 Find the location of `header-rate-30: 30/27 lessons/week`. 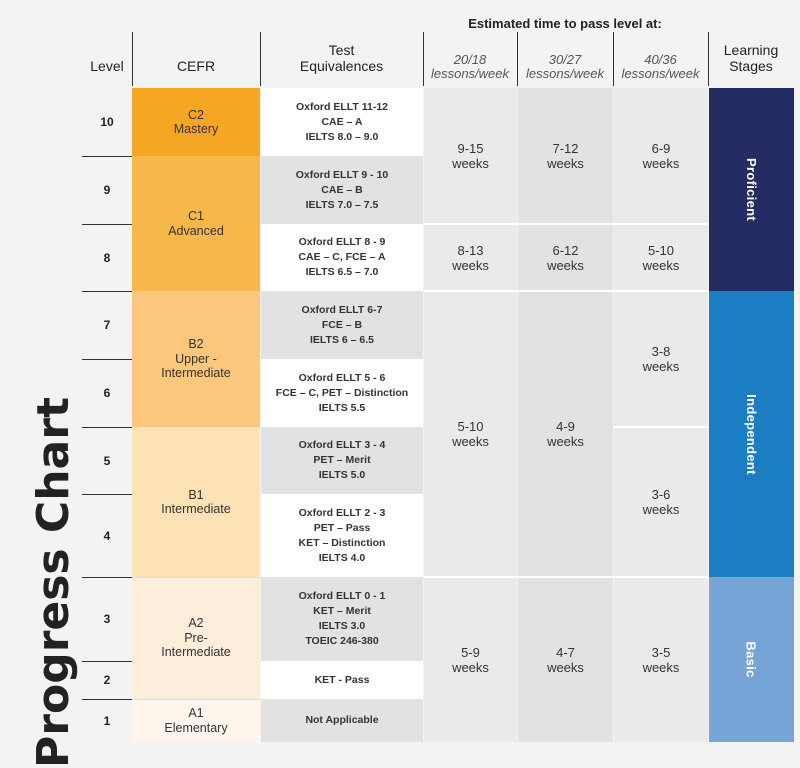

header-rate-30: 30/27 lessons/week is located at coordinates (565, 66).